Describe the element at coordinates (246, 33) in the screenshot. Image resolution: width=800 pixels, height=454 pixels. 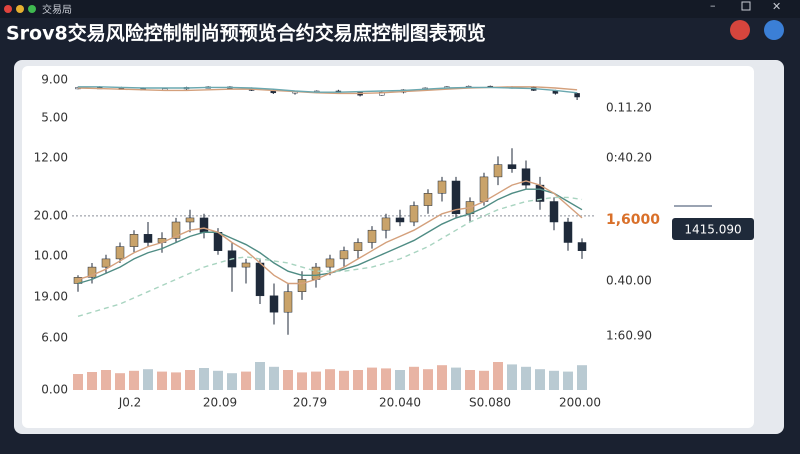
I see `header-title: Srov8交易风险控制制尚预预览合约交易庶控制图表预览` at that location.